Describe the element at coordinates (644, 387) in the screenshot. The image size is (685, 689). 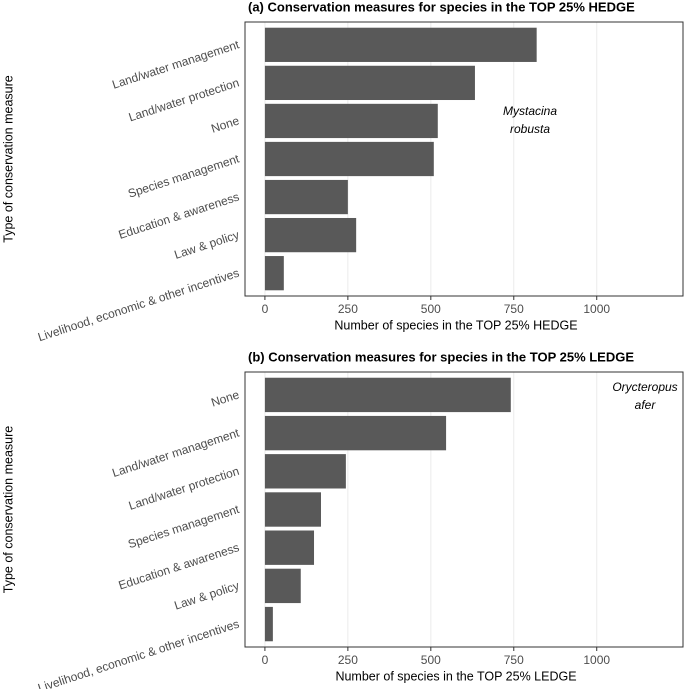
I see `annotation: Orycteropus` at that location.